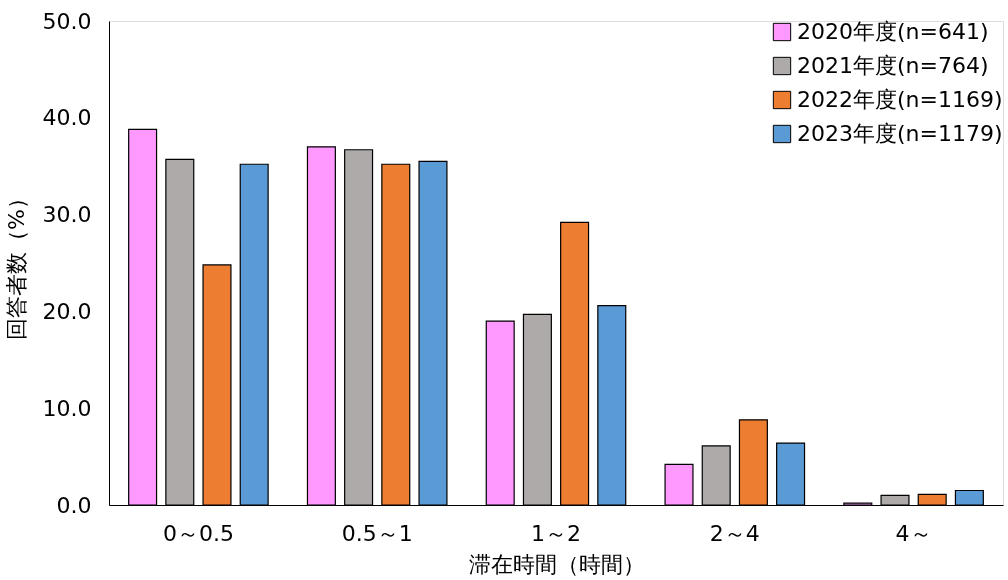 The width and height of the screenshot is (1008, 580). What do you see at coordinates (377, 533) in the screenshot?
I see `x-tick-label: 0.5～1` at bounding box center [377, 533].